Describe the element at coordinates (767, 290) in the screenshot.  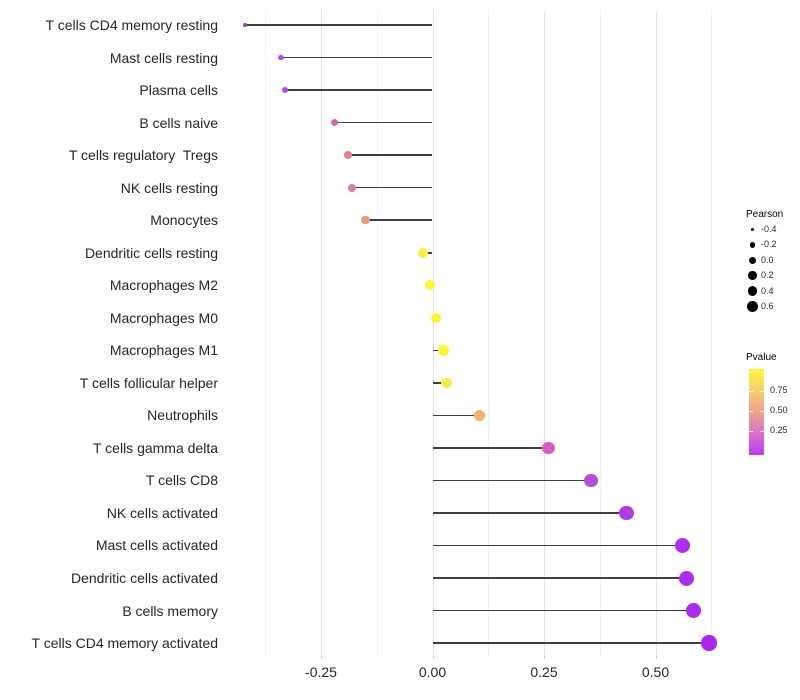
I see `legend-size-label: 0.4` at that location.